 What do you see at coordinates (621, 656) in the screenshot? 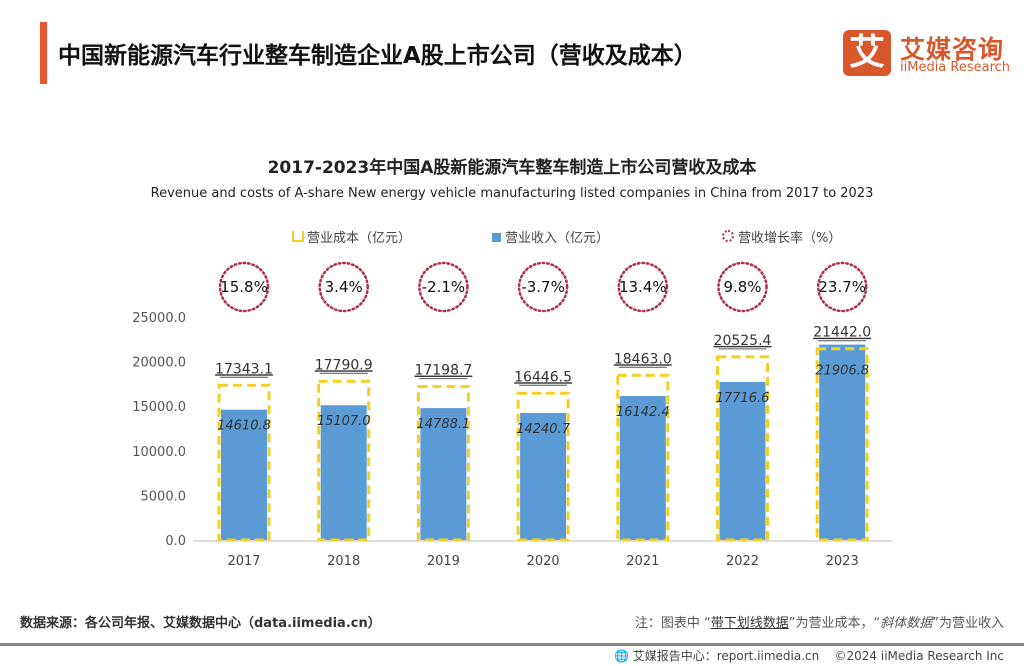
I see `globe-icon: 🌐` at bounding box center [621, 656].